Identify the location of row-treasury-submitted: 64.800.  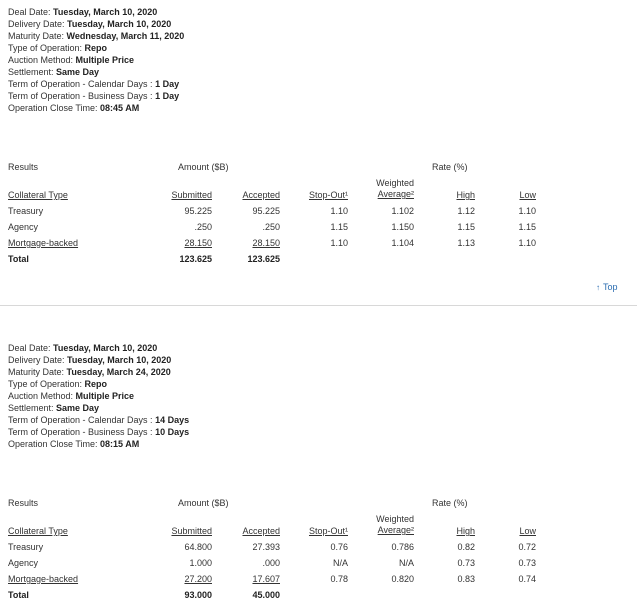
(198, 547).